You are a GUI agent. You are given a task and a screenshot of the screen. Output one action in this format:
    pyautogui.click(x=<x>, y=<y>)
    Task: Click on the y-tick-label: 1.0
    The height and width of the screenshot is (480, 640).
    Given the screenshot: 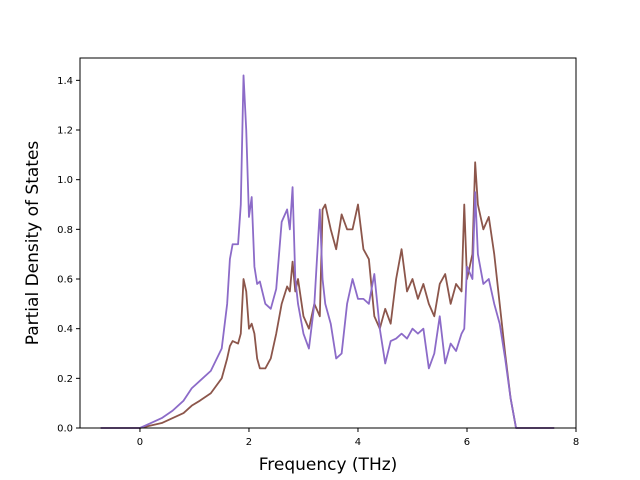 What is the action you would take?
    pyautogui.click(x=65, y=180)
    